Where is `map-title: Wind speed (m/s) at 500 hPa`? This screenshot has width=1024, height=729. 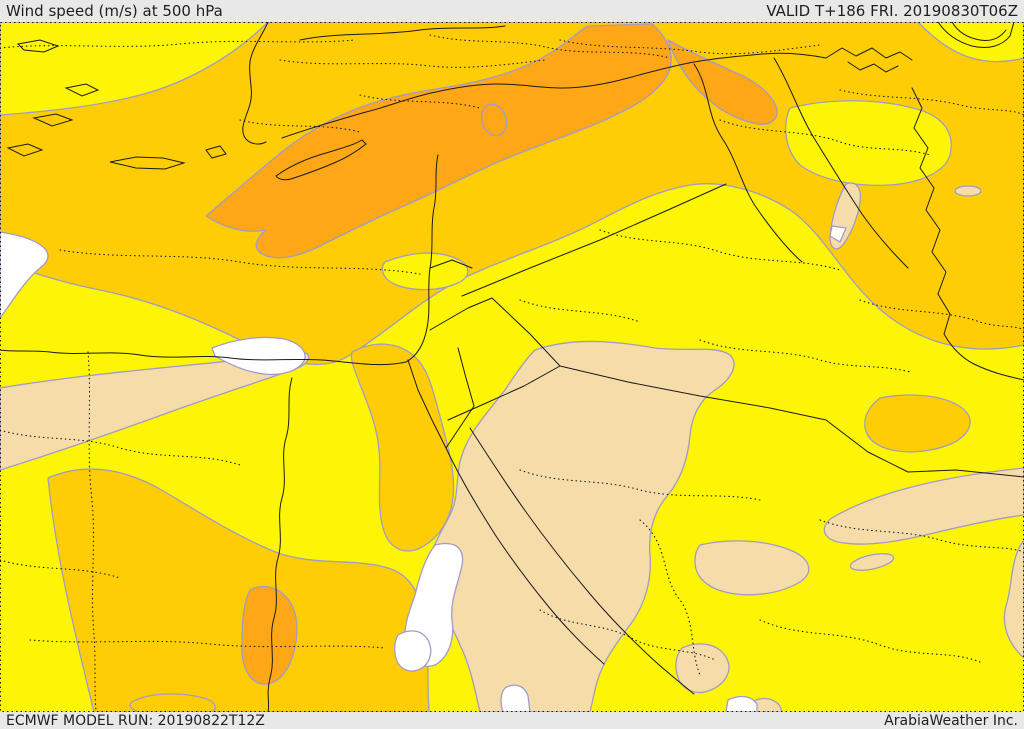 map-title: Wind speed (m/s) at 500 hPa is located at coordinates (114, 11).